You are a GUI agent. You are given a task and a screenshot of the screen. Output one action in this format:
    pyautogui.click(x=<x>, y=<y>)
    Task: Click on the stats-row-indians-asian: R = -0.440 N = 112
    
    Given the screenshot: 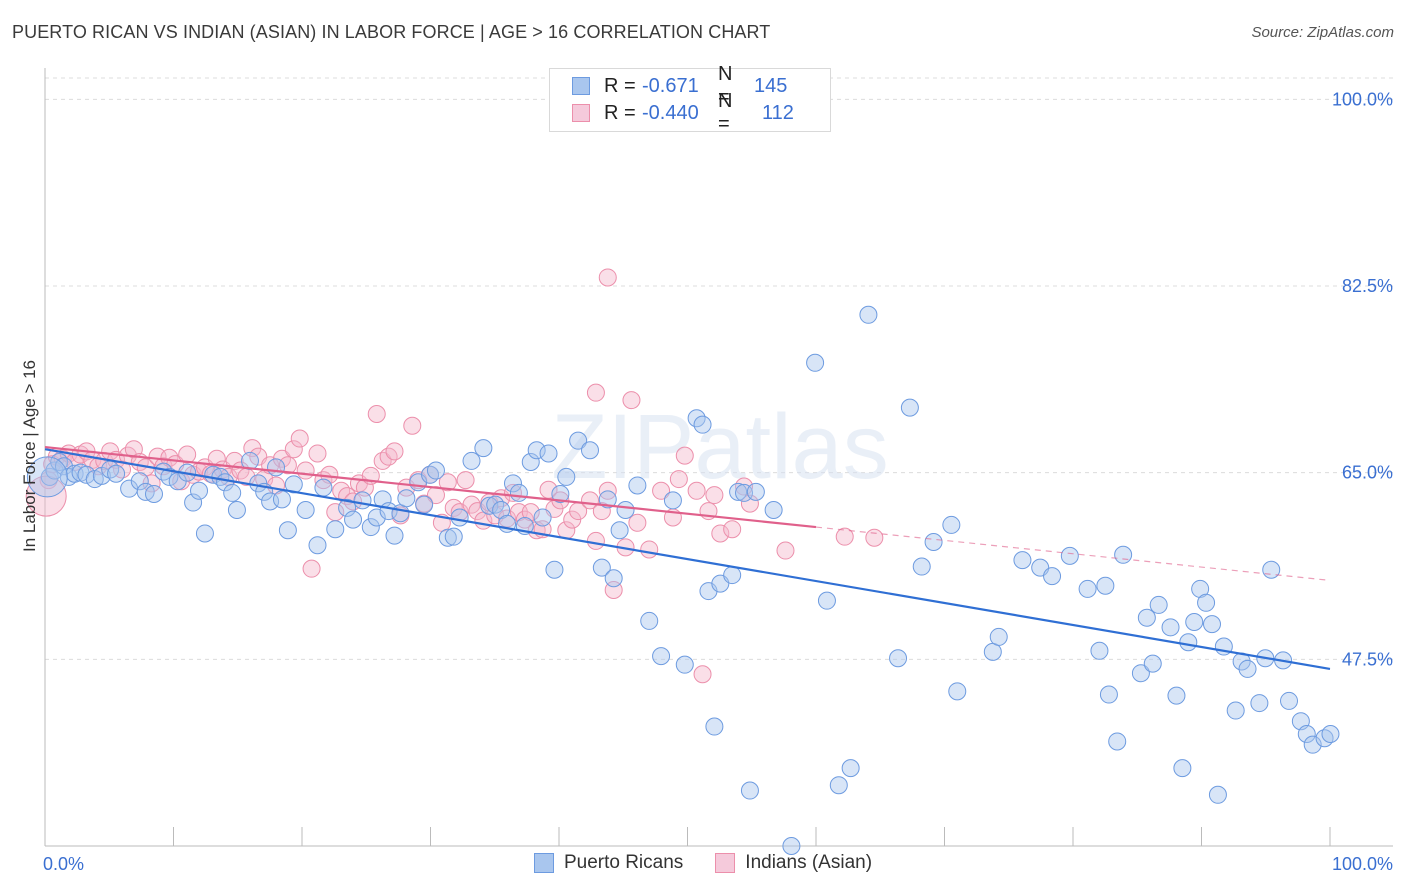 What is the action you would take?
    pyautogui.click(x=683, y=112)
    